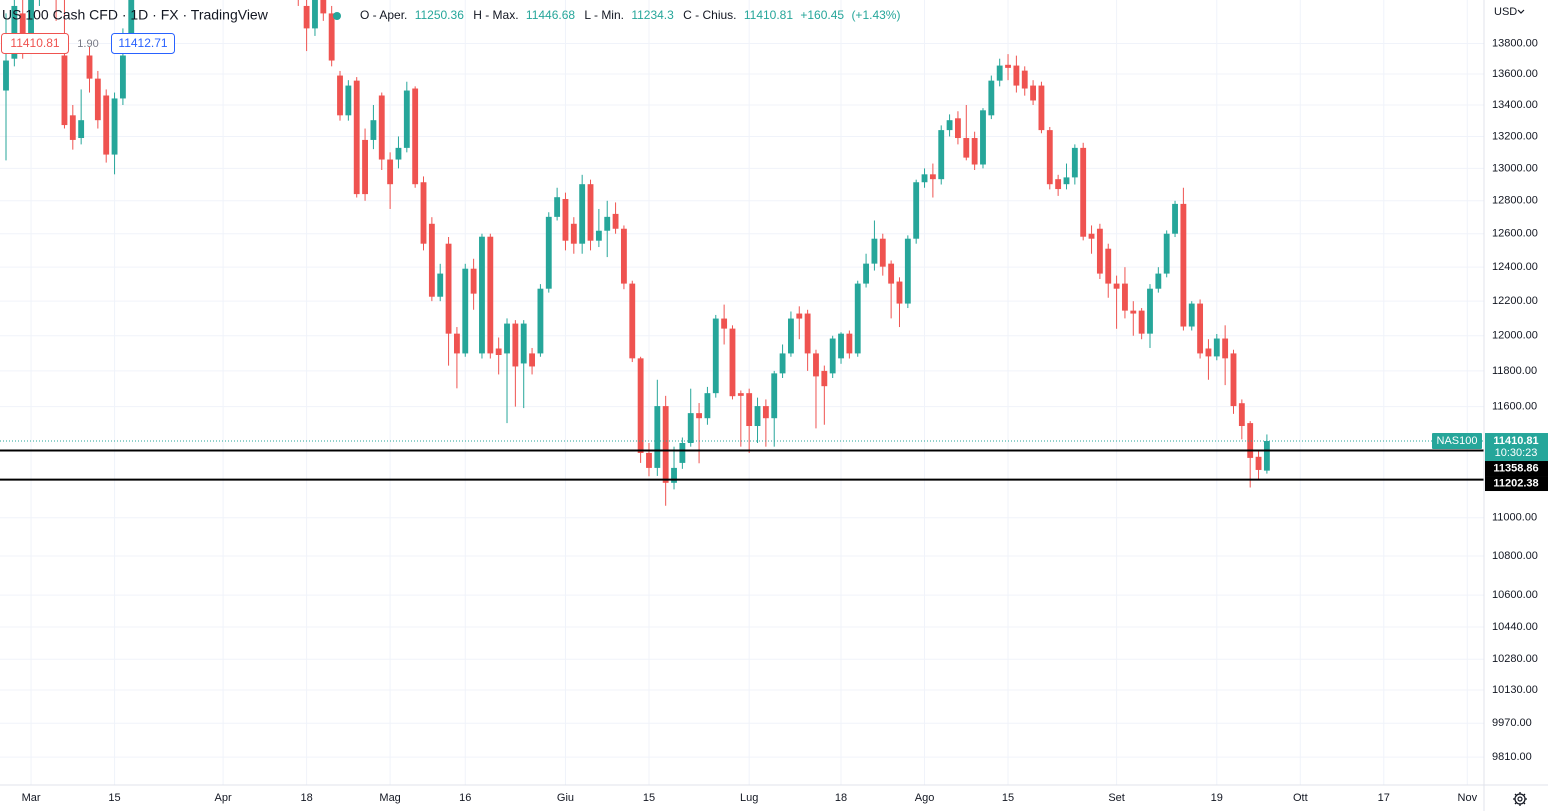 The image size is (1548, 811). Describe the element at coordinates (1217, 798) in the screenshot. I see `x-tick-label: 19` at that location.